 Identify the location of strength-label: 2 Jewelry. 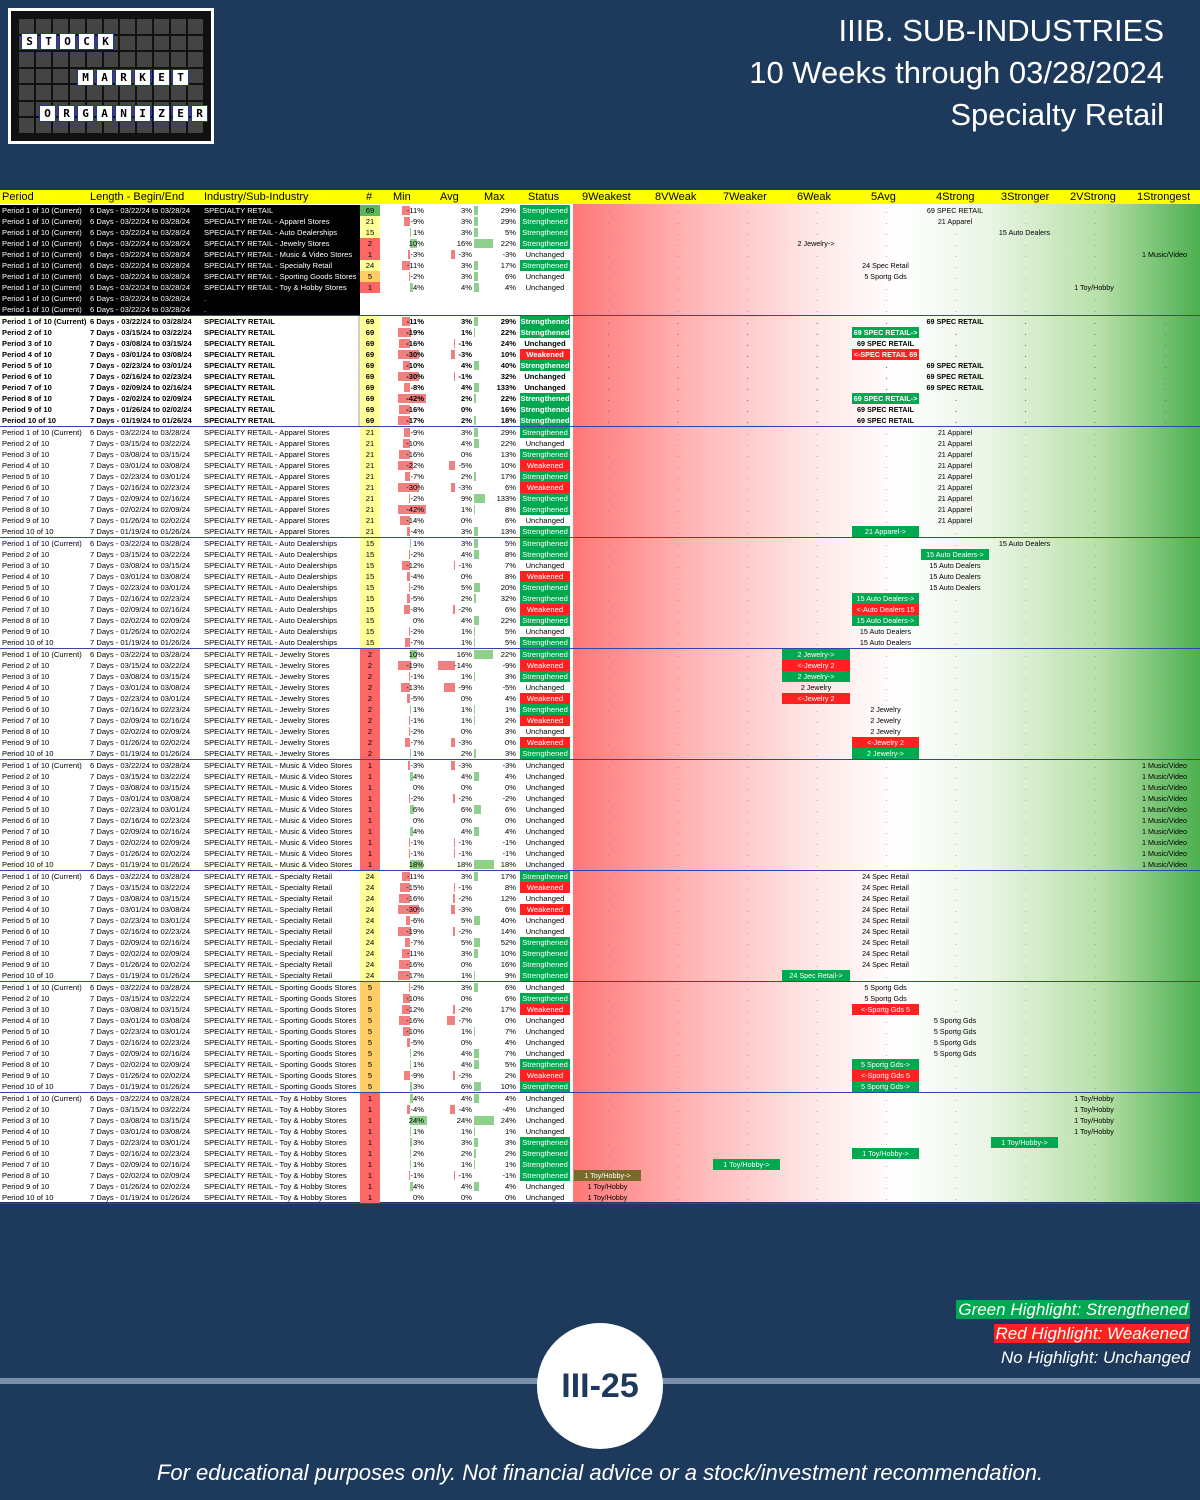
(885, 731).